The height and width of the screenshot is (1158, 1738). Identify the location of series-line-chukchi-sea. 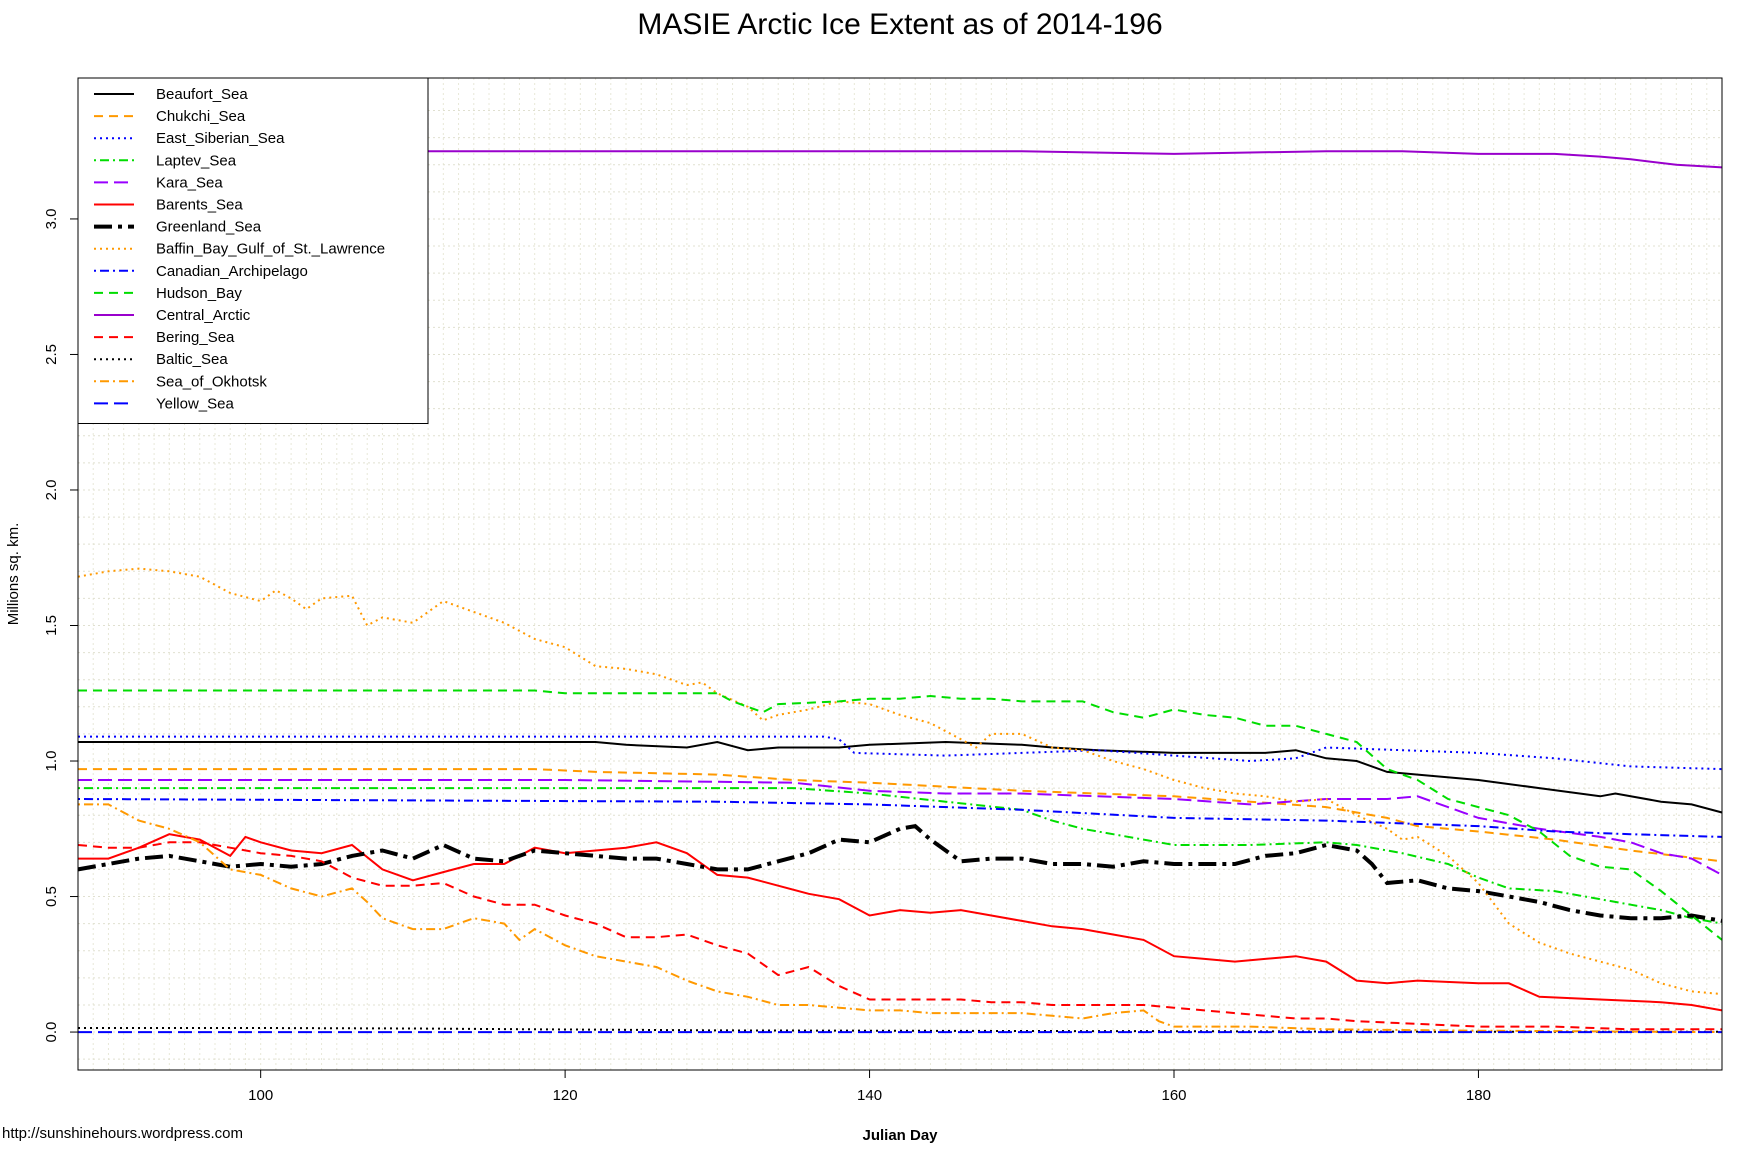
(900, 815).